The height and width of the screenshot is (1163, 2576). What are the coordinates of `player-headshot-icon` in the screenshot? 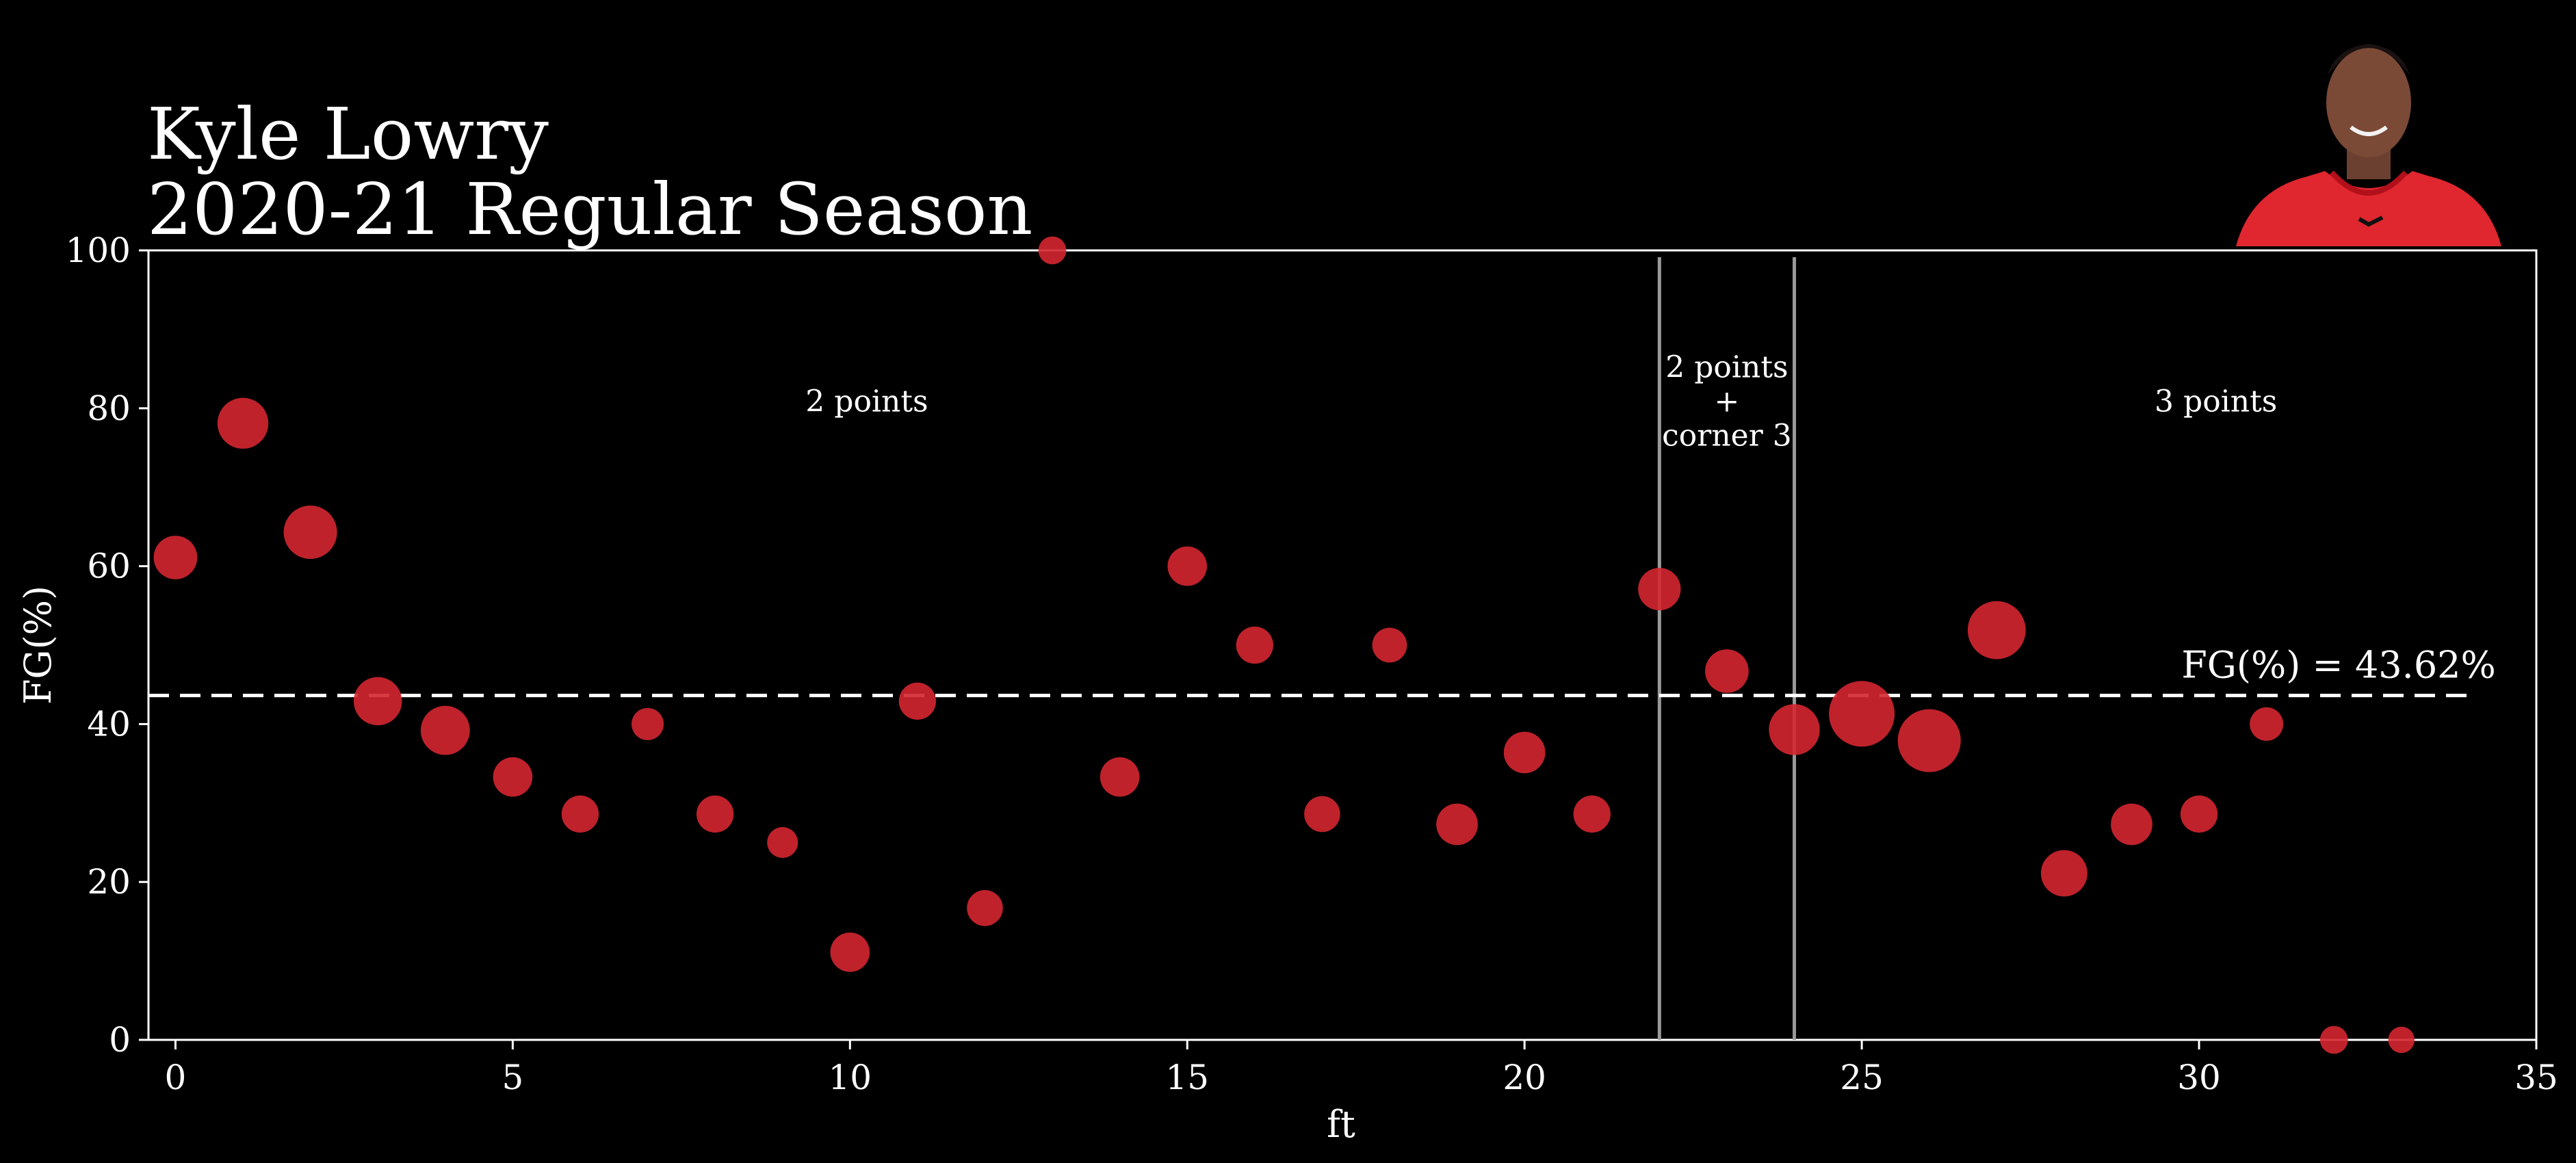 It's located at (2368, 145).